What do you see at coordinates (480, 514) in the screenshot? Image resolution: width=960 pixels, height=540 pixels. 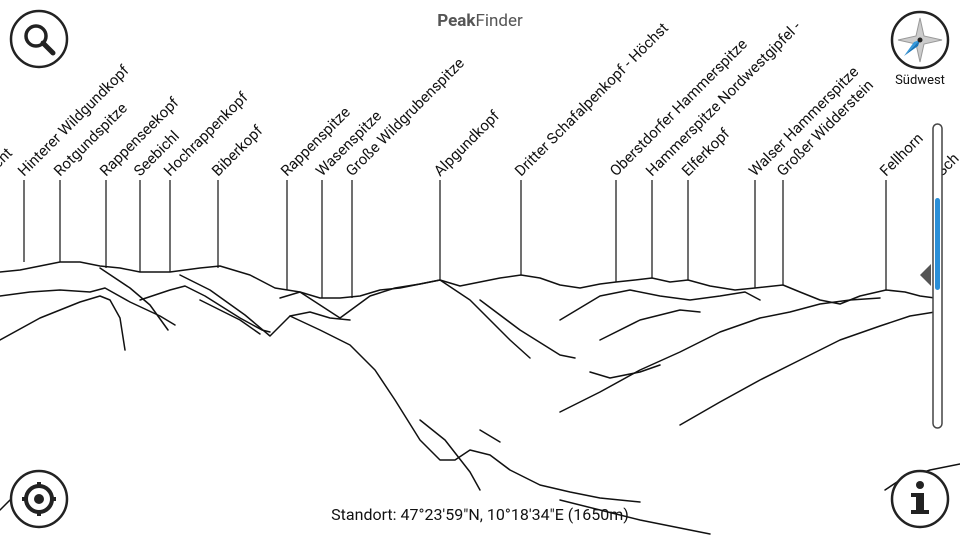 I see `location-text: Standort: 47°23'59"N, 10°18'34"E (1650m)` at bounding box center [480, 514].